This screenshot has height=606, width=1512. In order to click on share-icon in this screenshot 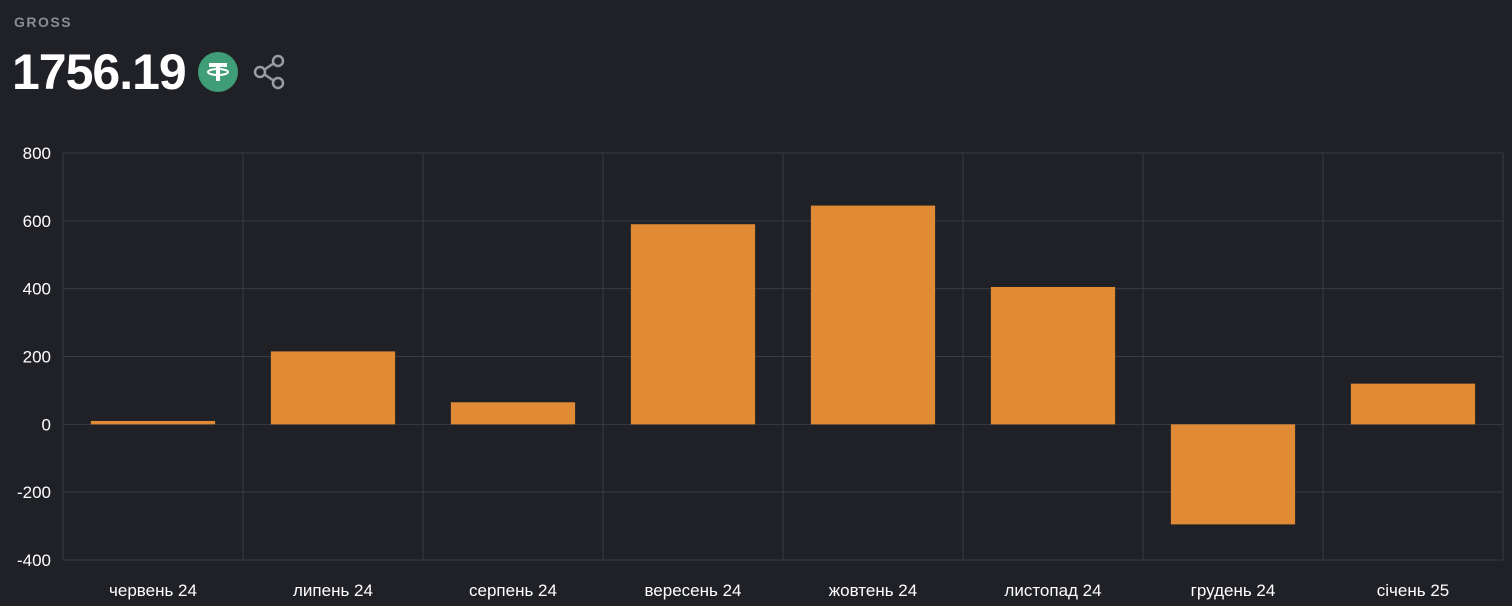, I will do `click(270, 72)`.